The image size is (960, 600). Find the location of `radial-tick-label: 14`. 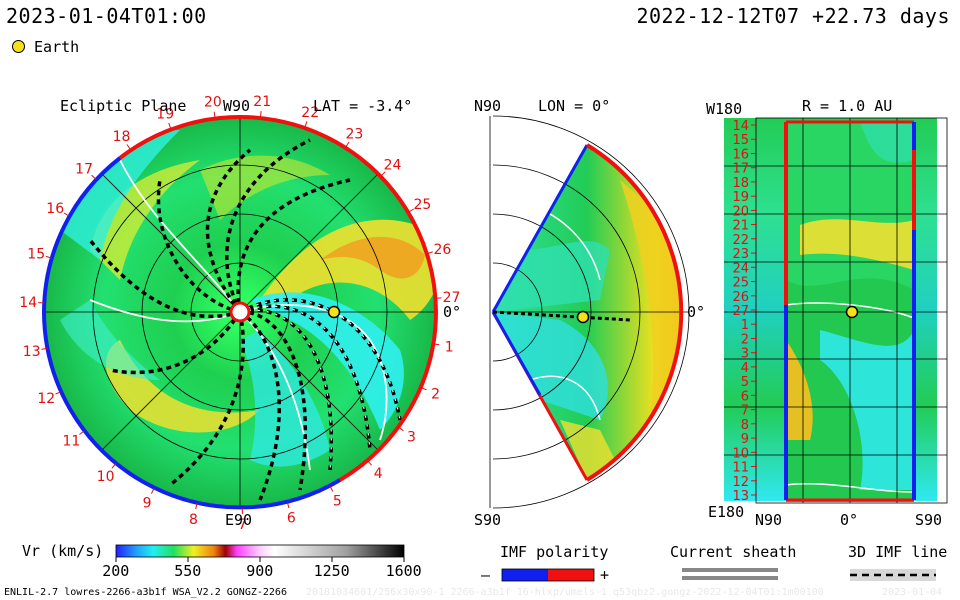

radial-tick-label: 14 is located at coordinates (740, 126).